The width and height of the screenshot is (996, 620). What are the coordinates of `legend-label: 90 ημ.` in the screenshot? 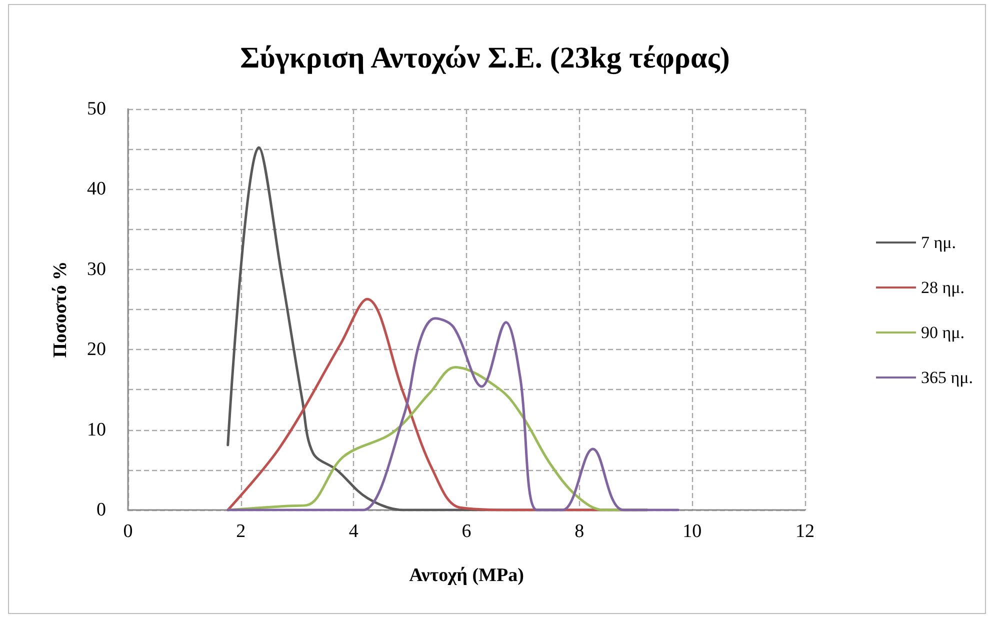 It's located at (942, 332).